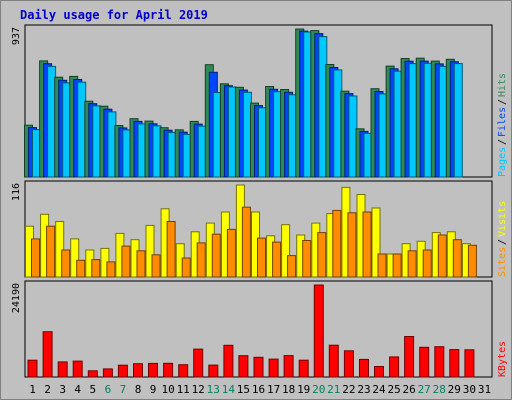 This screenshot has height=405, width=512. Describe the element at coordinates (502, 85) in the screenshot. I see `legend-item-hits: Hits` at that location.